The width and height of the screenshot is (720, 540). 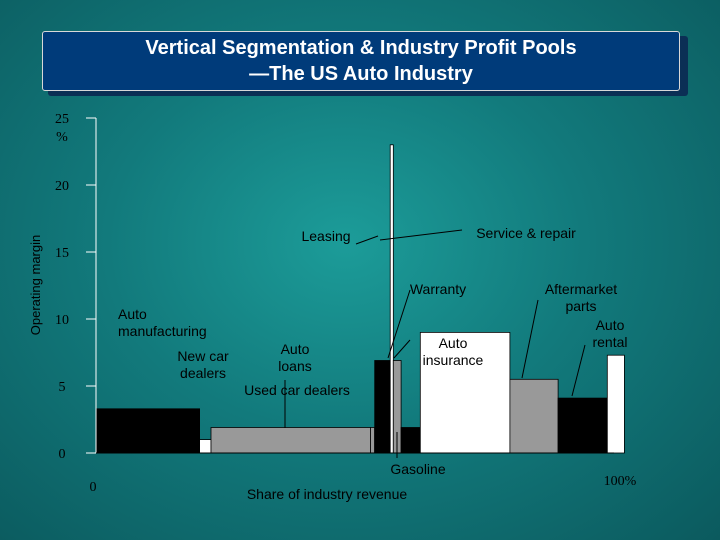 I want to click on y-tick-label-15: 15, so click(x=62, y=253).